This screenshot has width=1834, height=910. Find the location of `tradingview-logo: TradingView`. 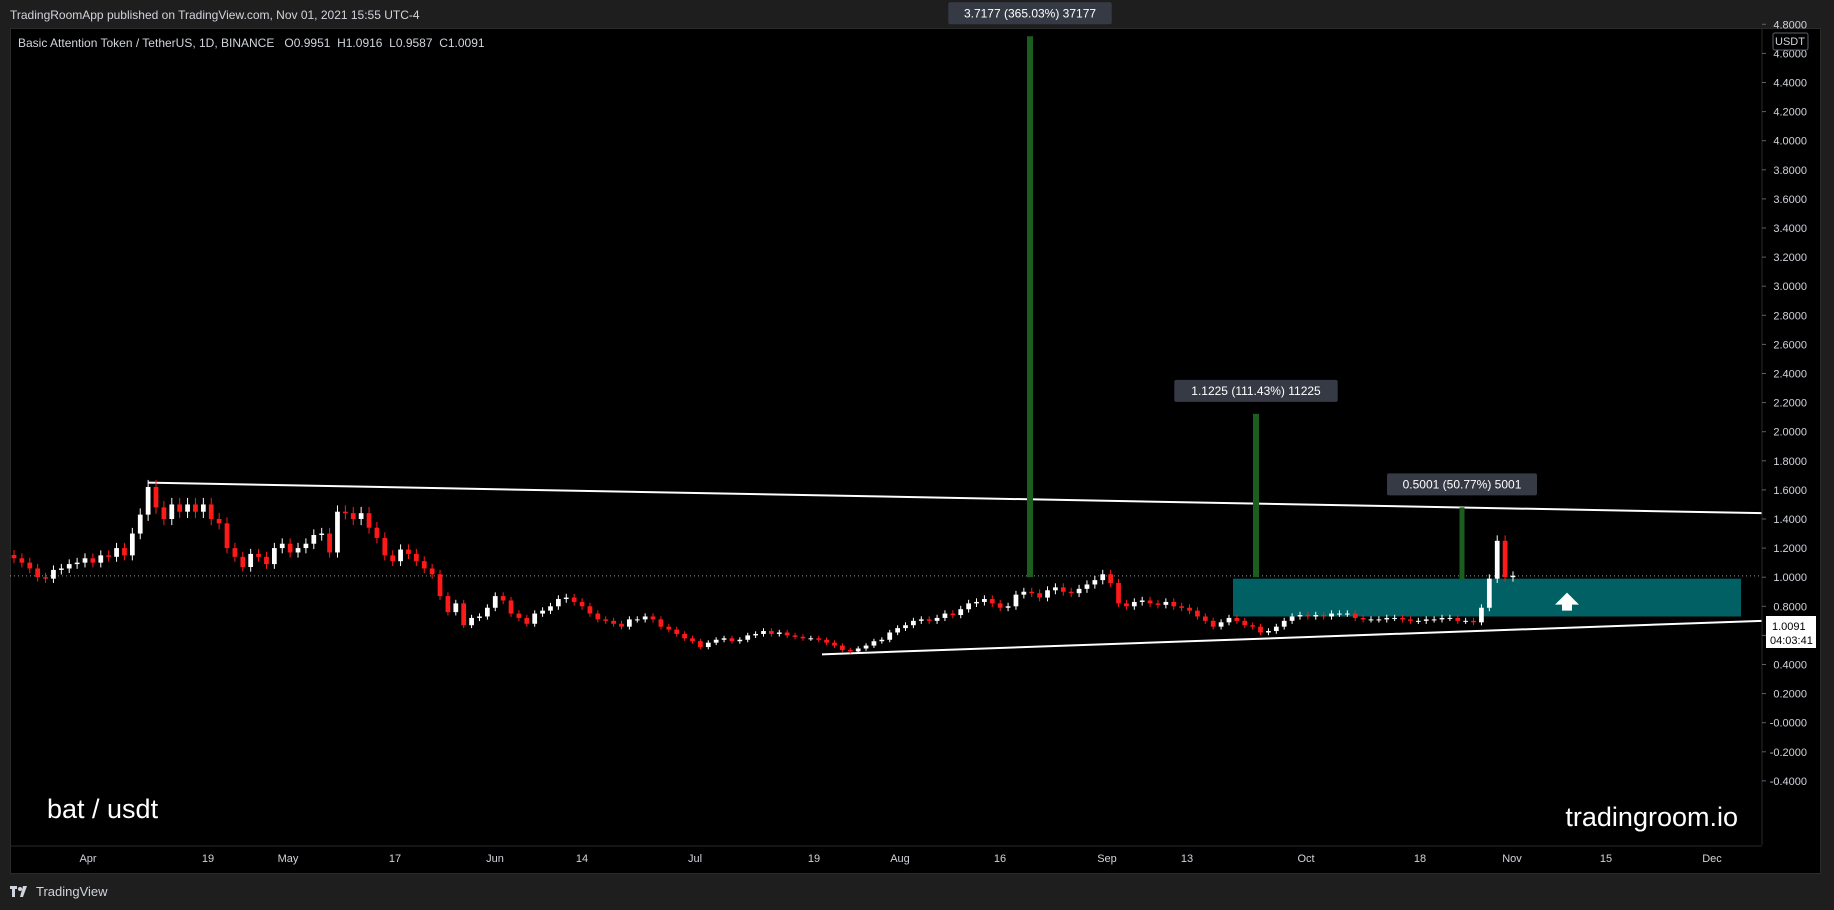

tradingview-logo: TradingView is located at coordinates (59, 891).